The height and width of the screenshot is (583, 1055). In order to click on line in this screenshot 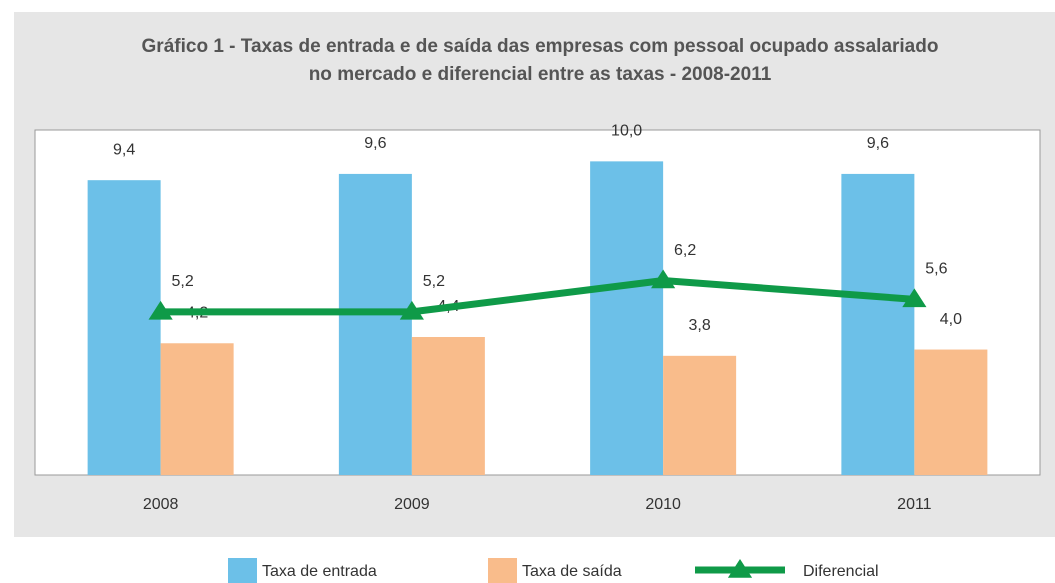, I will do `click(537, 296)`.